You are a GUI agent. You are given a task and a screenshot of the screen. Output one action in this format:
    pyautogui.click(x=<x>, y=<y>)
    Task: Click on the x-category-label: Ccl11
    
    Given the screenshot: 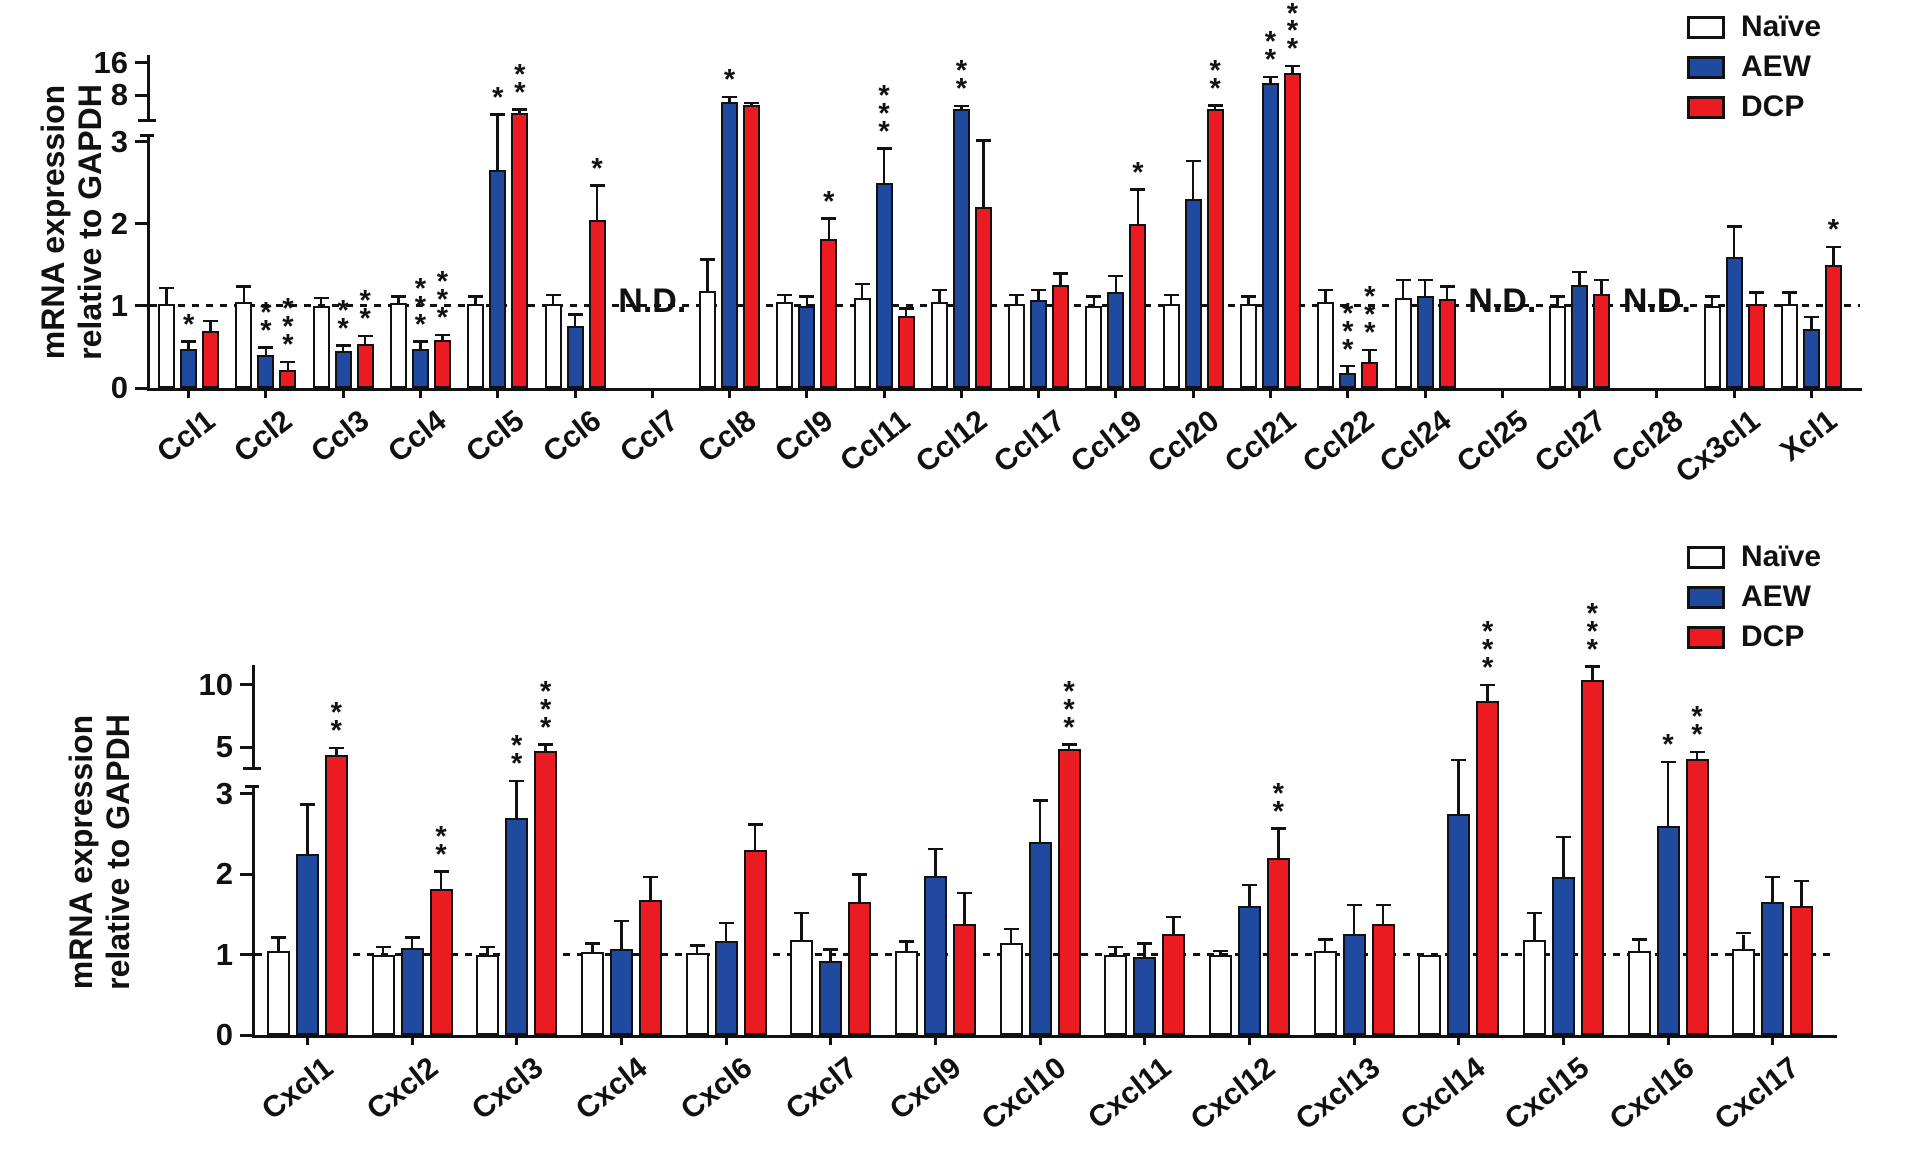 What is the action you would take?
    pyautogui.click(x=875, y=441)
    